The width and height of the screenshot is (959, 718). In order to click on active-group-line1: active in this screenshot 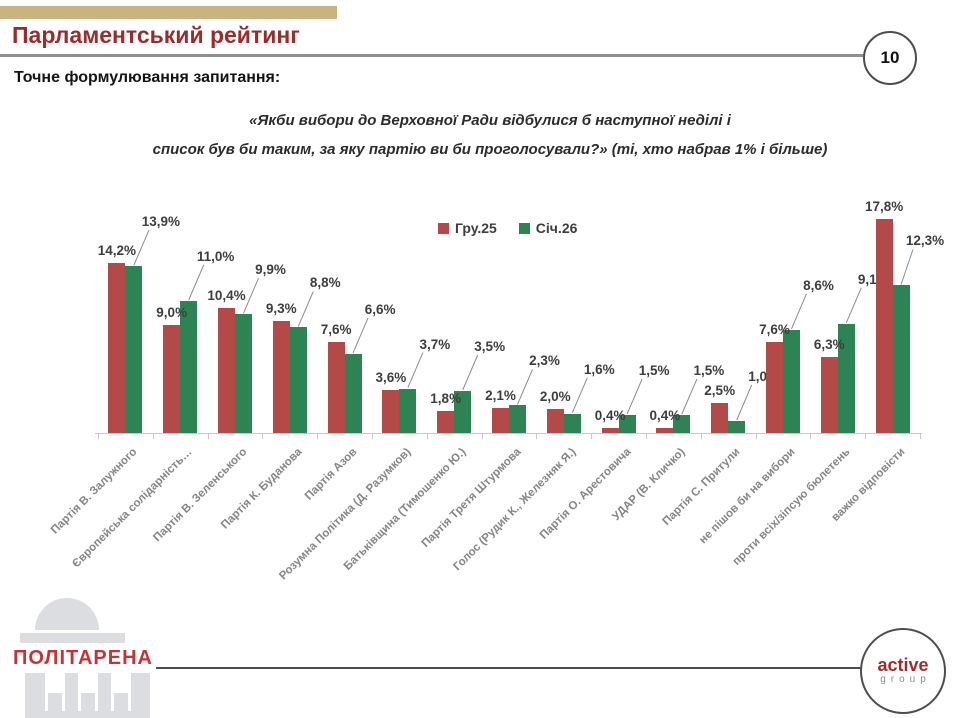, I will do `click(903, 665)`.